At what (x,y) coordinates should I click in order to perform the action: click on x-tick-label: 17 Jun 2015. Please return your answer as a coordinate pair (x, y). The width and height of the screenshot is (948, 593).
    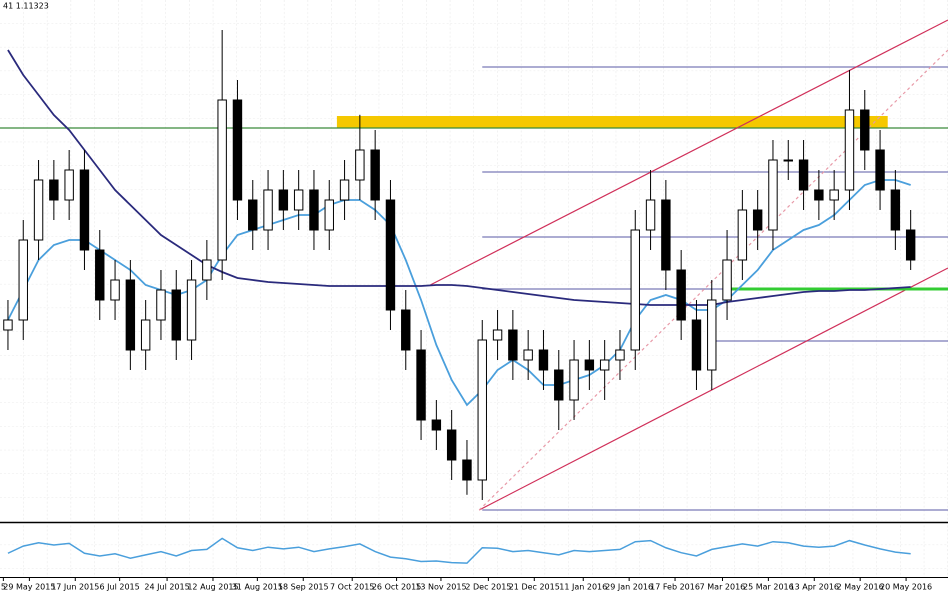
    Looking at the image, I should click on (75, 587).